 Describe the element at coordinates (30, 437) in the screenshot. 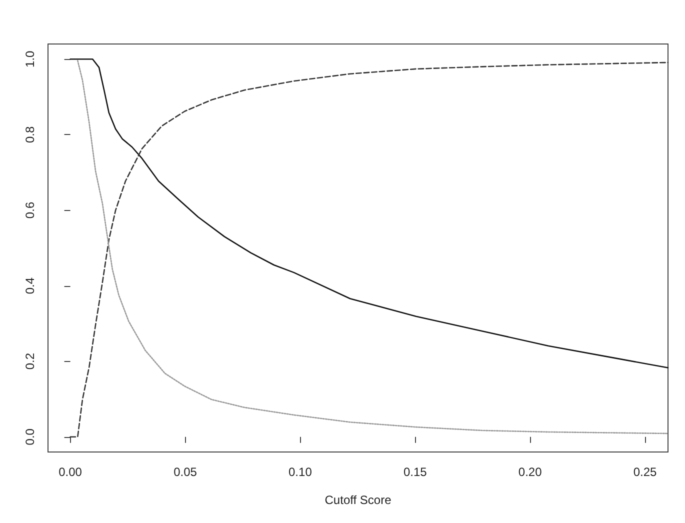

I see `y-tick-label: 0.0` at that location.